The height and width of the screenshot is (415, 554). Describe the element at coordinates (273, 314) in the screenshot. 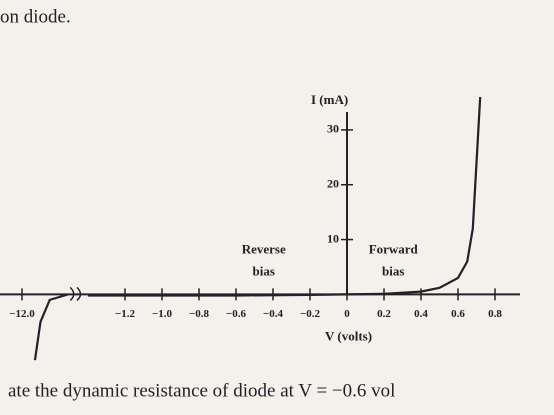

I see `x-tick-label: −0.4` at that location.